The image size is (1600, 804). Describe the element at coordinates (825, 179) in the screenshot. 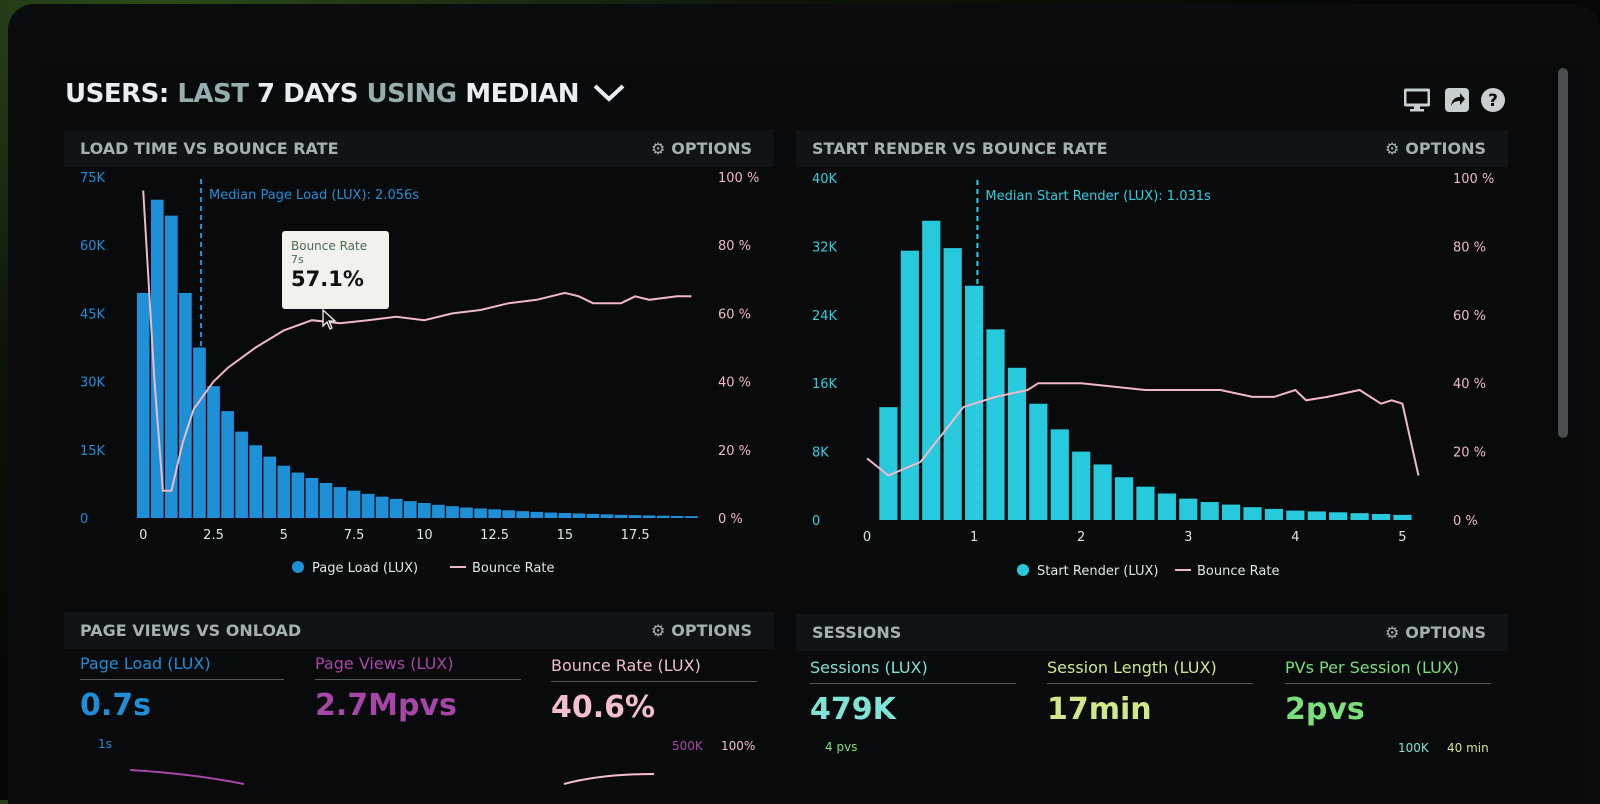

I see `y-tick-label: 40K` at that location.